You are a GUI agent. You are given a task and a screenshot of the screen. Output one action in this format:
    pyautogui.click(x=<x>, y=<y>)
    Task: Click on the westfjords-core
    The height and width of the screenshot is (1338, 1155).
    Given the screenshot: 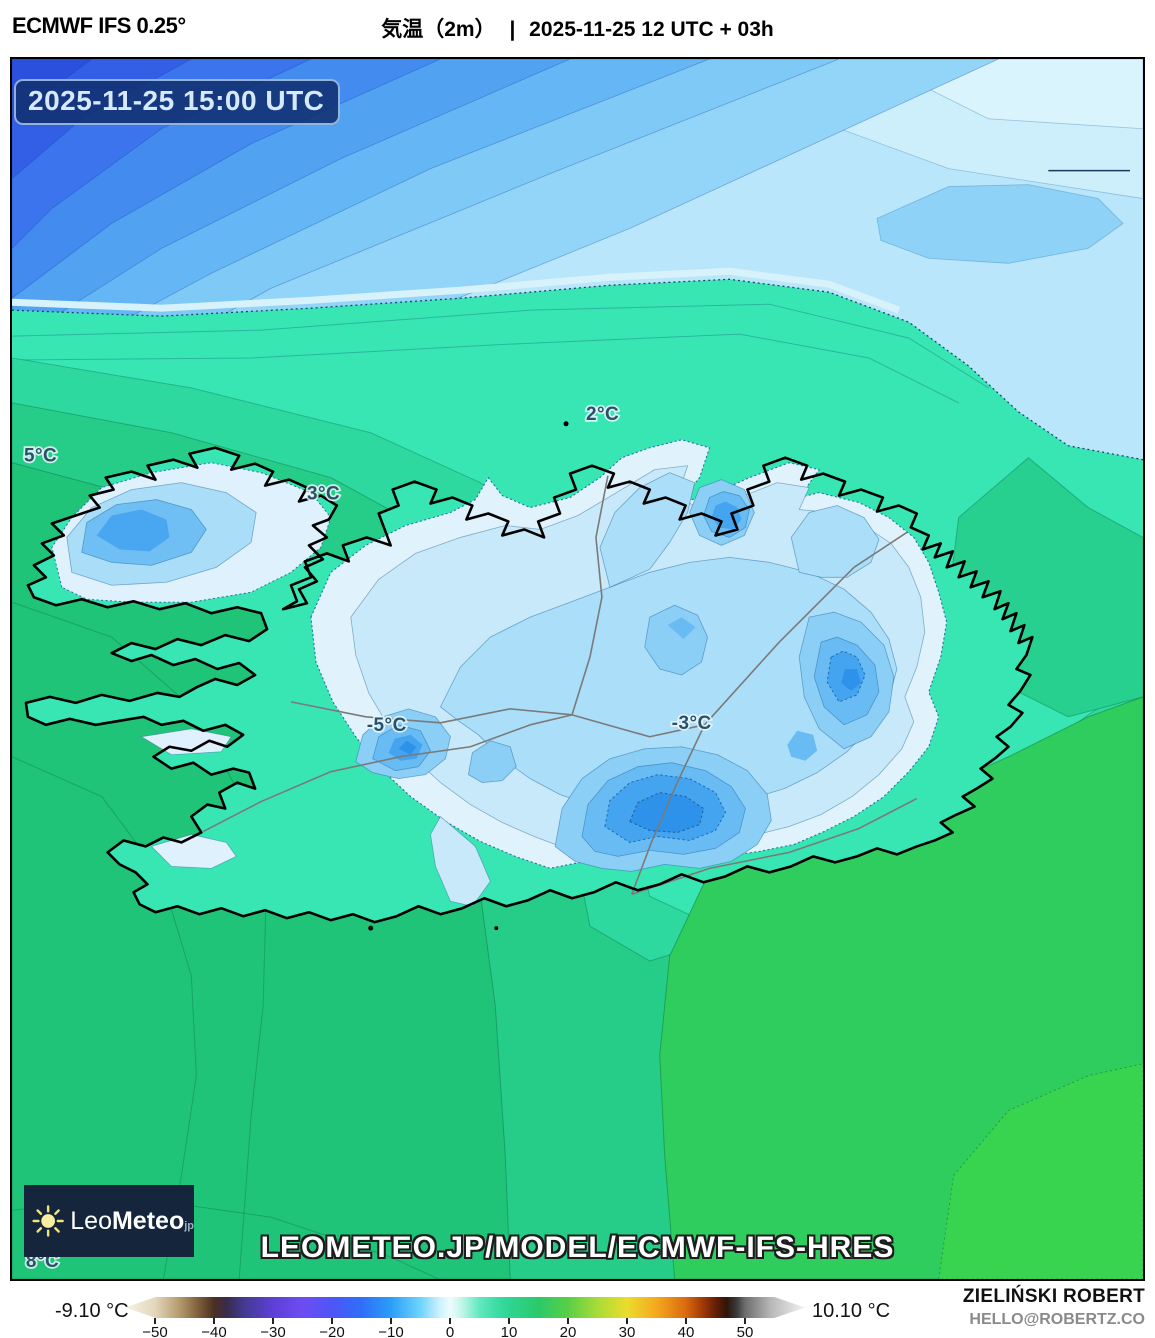 What is the action you would take?
    pyautogui.click(x=133, y=530)
    